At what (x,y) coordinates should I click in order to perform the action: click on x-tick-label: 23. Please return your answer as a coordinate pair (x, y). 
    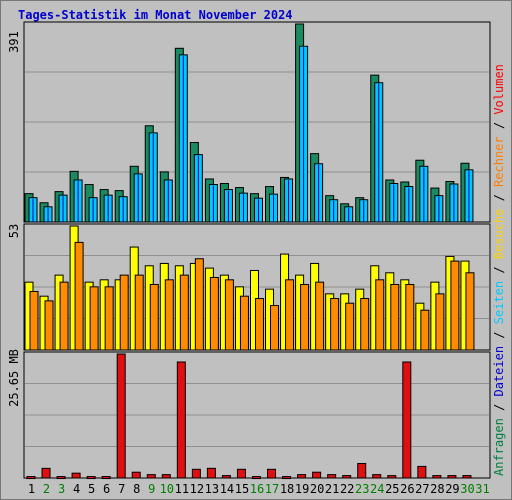
    Looking at the image, I should click on (362, 489).